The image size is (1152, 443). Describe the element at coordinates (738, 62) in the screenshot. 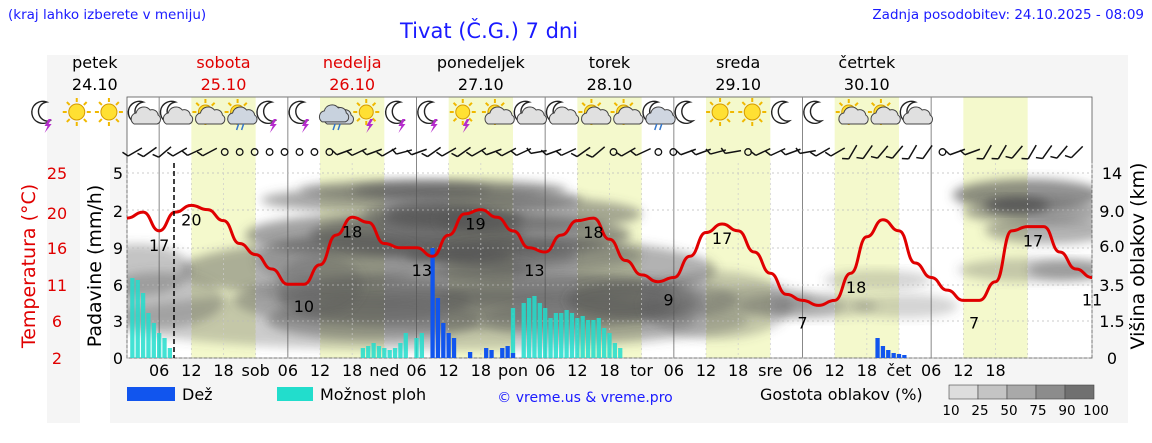

I see `day-name-5: sreda` at that location.